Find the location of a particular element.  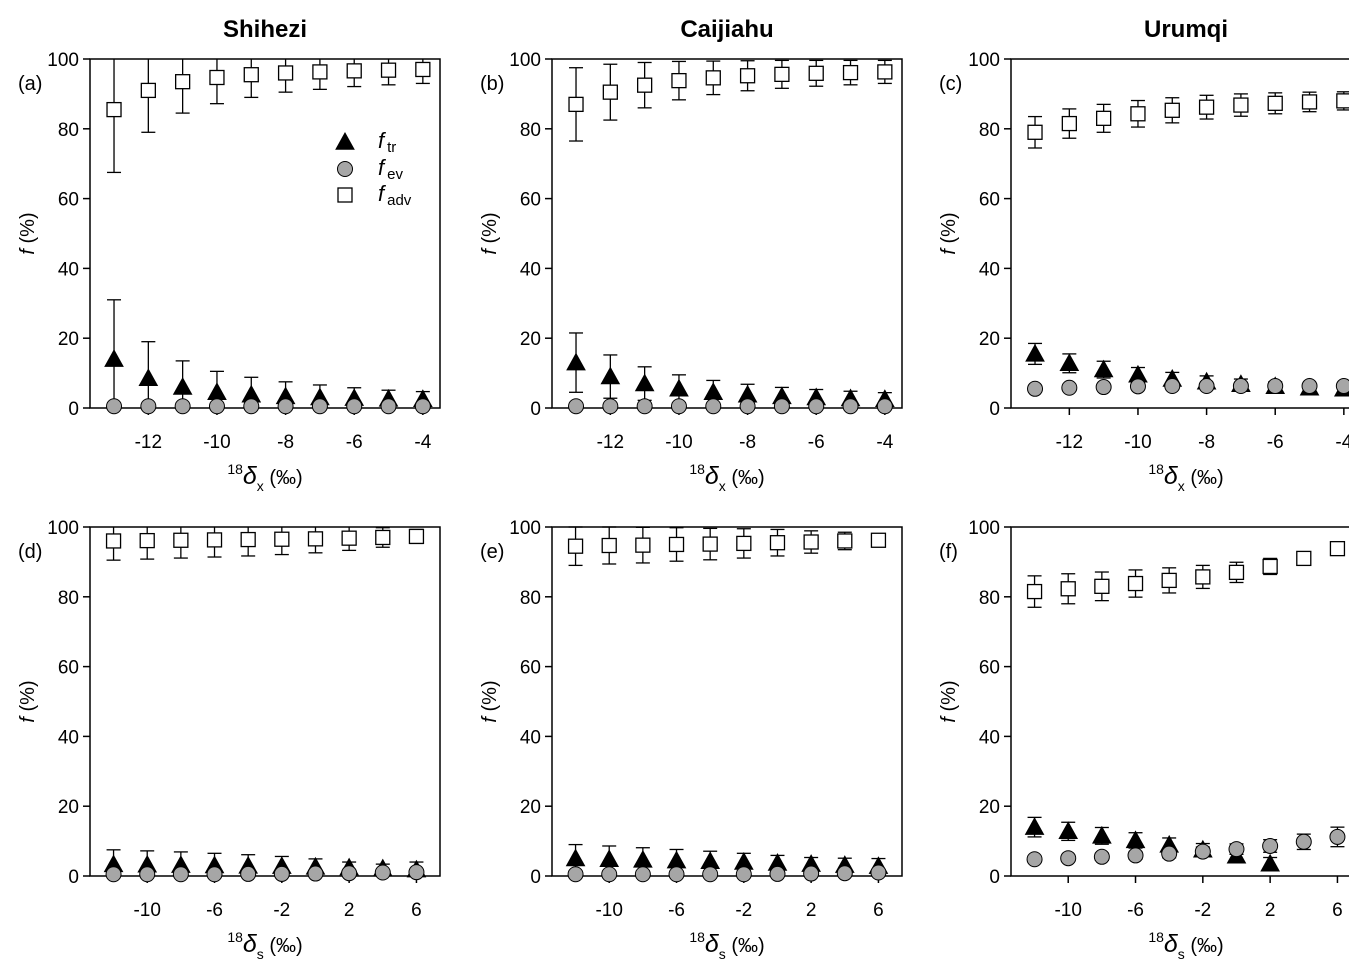

y-tick-label: 20 is located at coordinates (530, 807).